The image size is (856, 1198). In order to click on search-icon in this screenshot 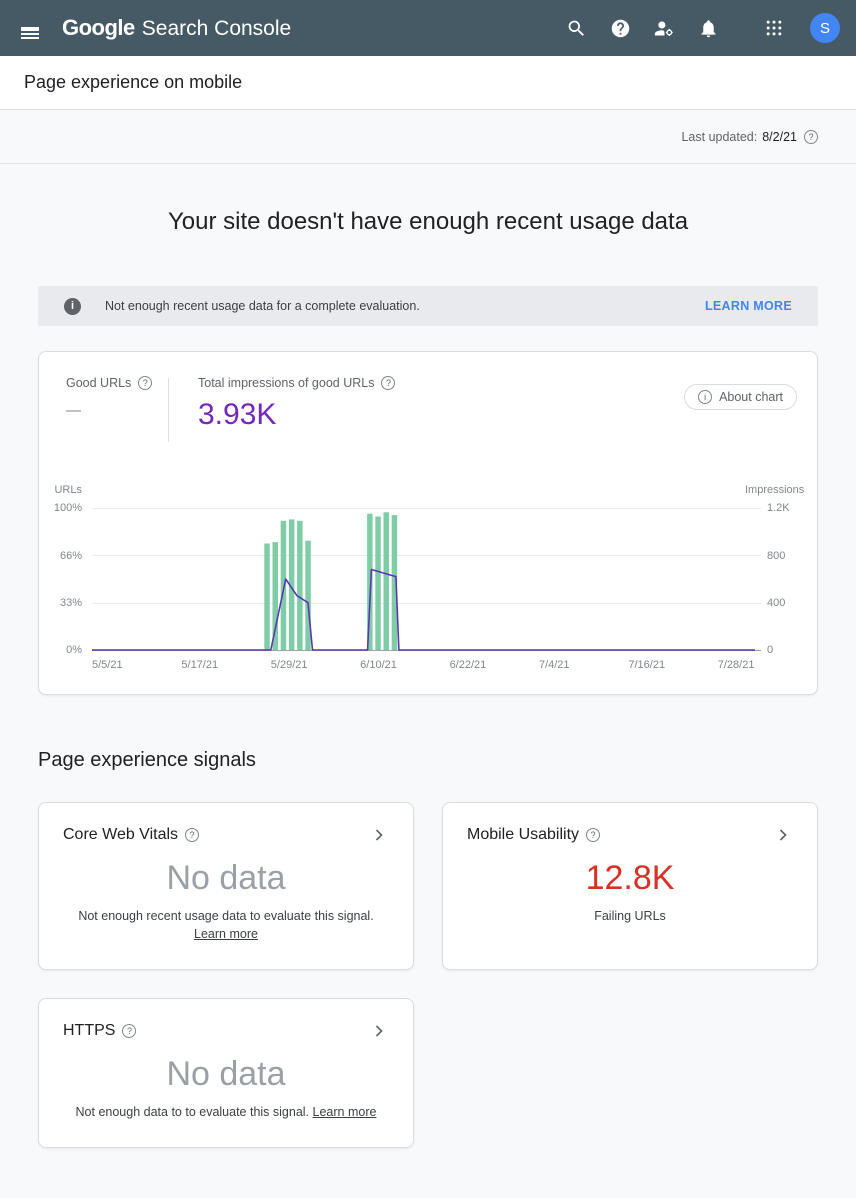, I will do `click(576, 28)`.